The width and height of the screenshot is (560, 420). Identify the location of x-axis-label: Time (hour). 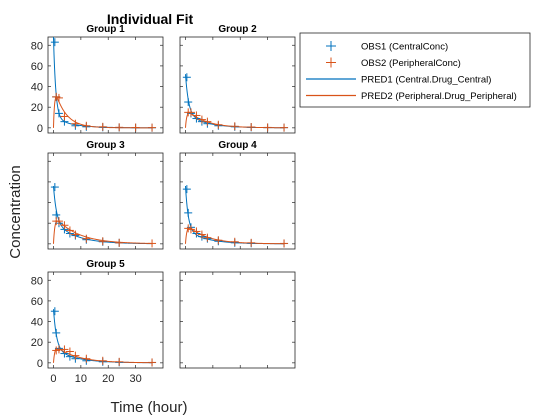
(149, 407).